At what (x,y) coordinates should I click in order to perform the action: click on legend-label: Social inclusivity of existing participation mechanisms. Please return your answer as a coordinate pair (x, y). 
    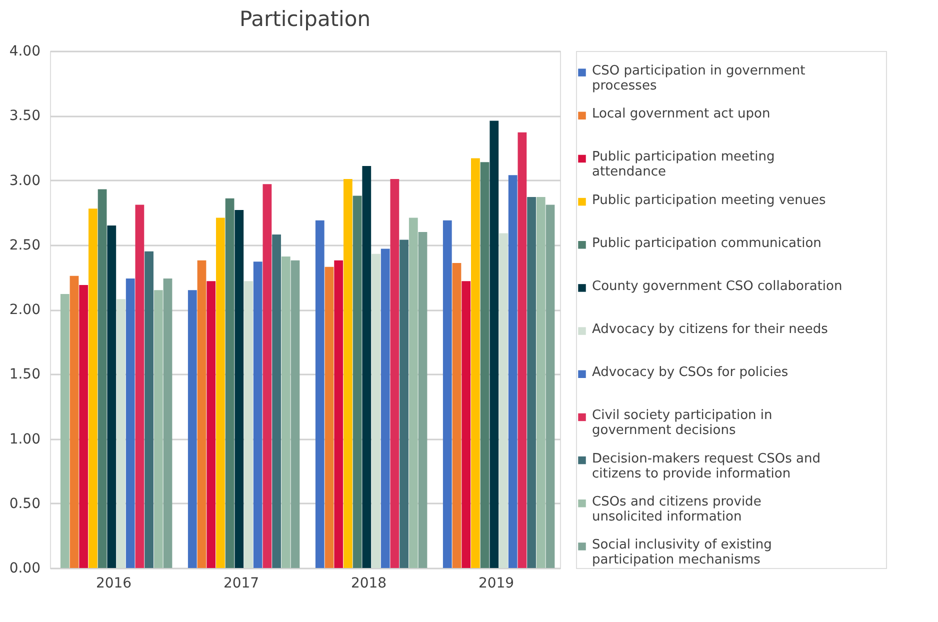
    Looking at the image, I should click on (682, 552).